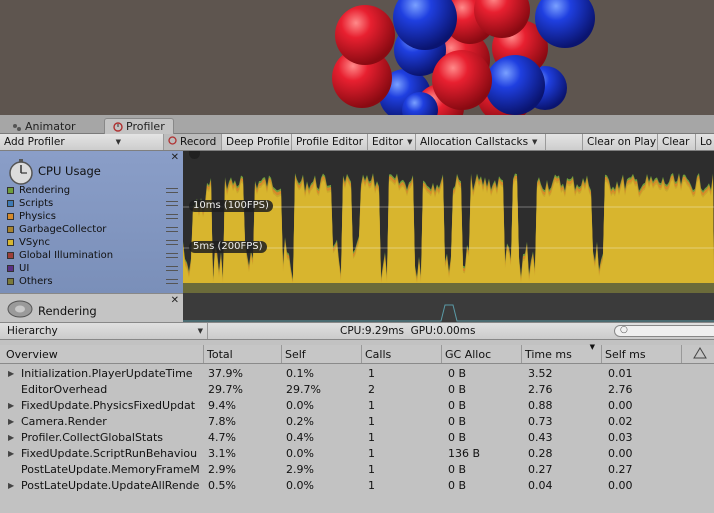  I want to click on warning-column, so click(698, 354).